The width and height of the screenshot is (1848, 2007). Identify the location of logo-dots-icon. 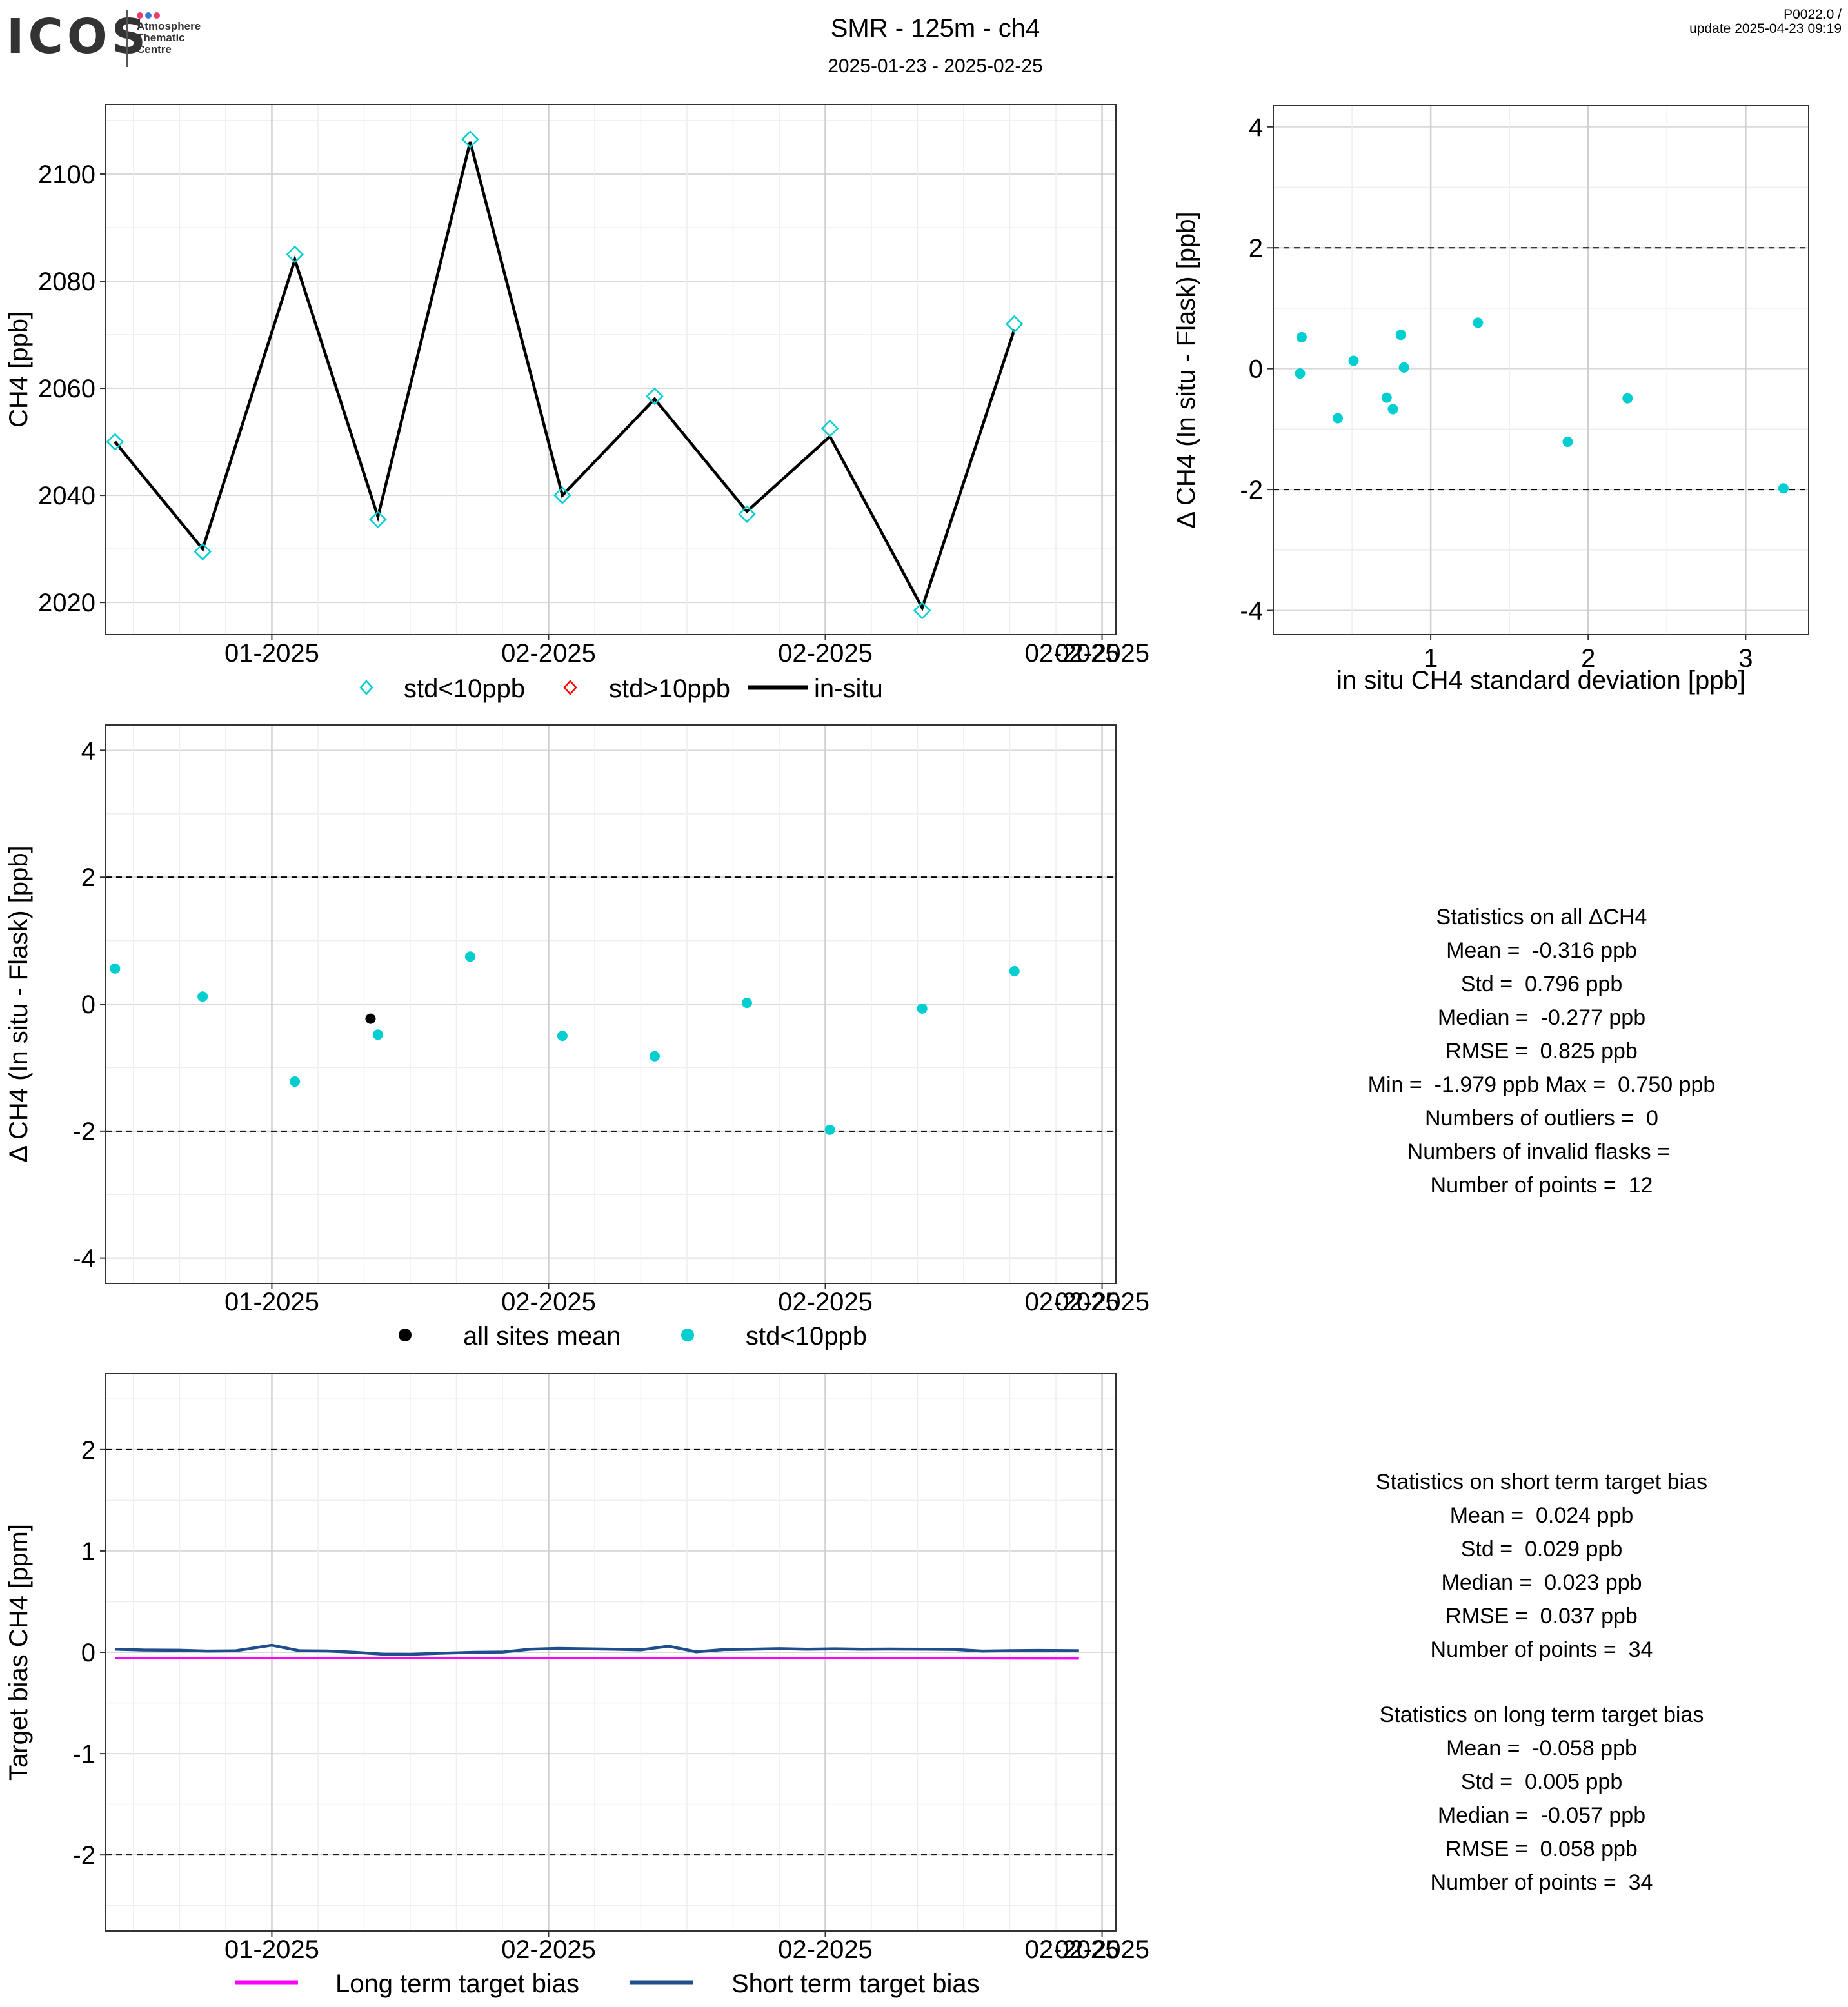
(149, 16).